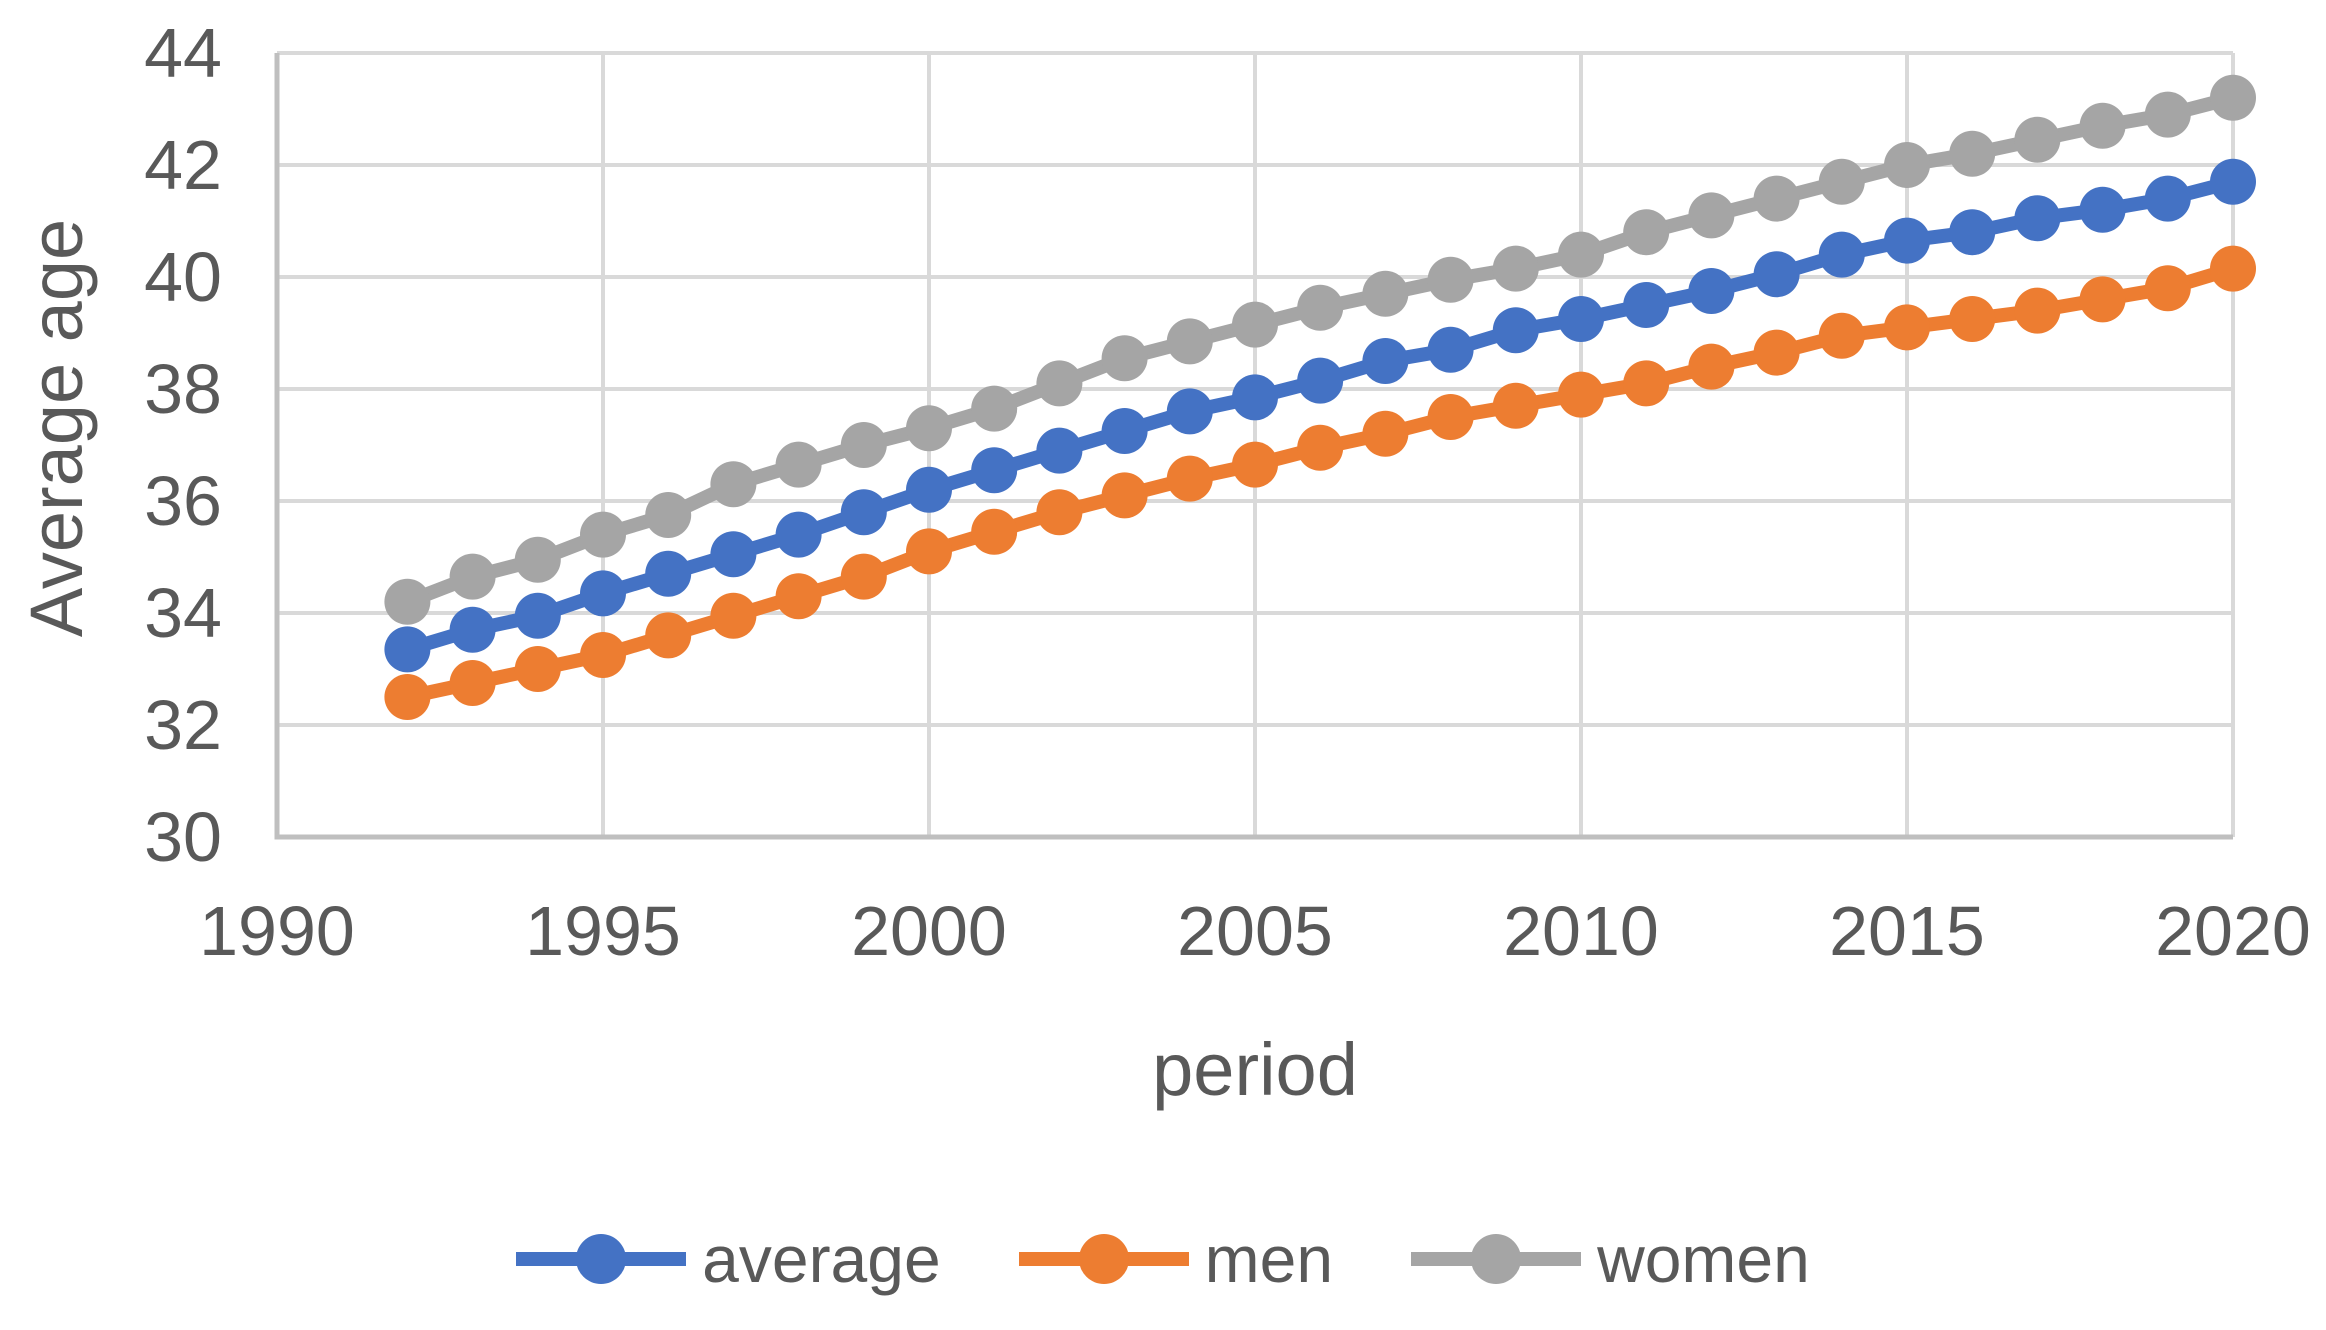 The width and height of the screenshot is (2326, 1330). I want to click on legend-item-men: men, so click(1176, 1259).